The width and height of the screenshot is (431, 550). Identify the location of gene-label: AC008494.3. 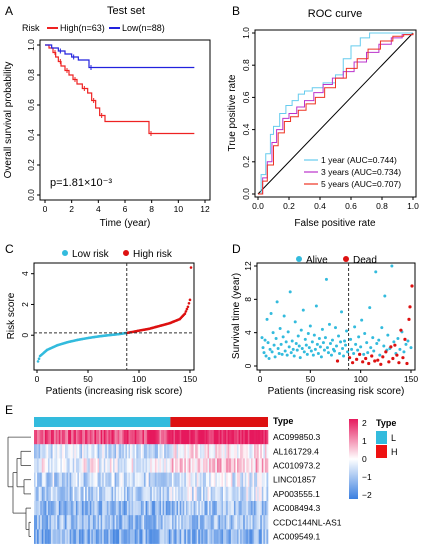
(297, 508).